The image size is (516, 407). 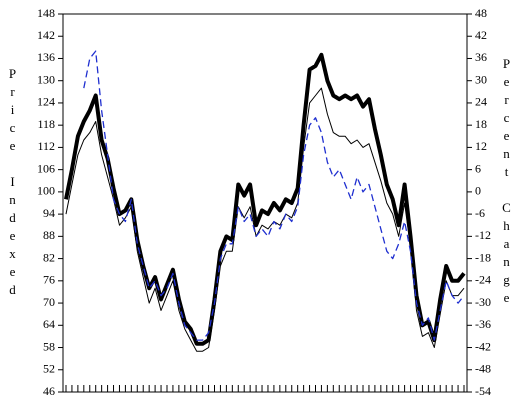 I want to click on y2-tick-label: 6, so click(x=478, y=168).